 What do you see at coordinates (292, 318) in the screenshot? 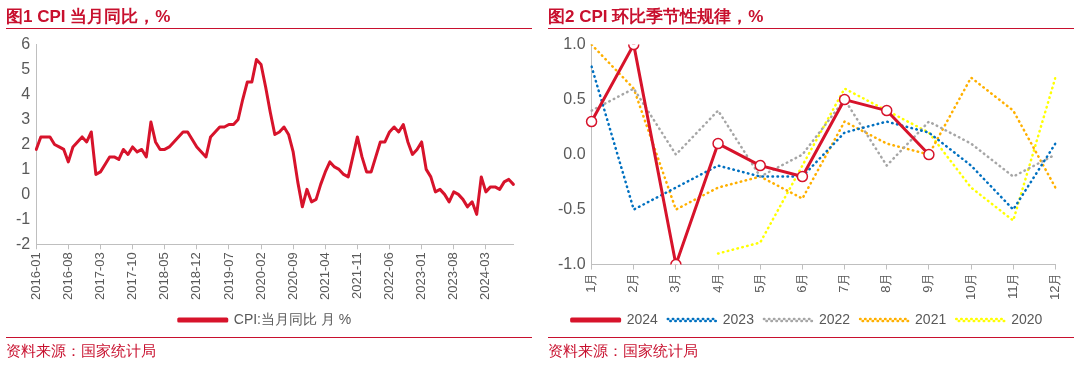
I see `legend-label: CPI:当月同比 月 %` at bounding box center [292, 318].